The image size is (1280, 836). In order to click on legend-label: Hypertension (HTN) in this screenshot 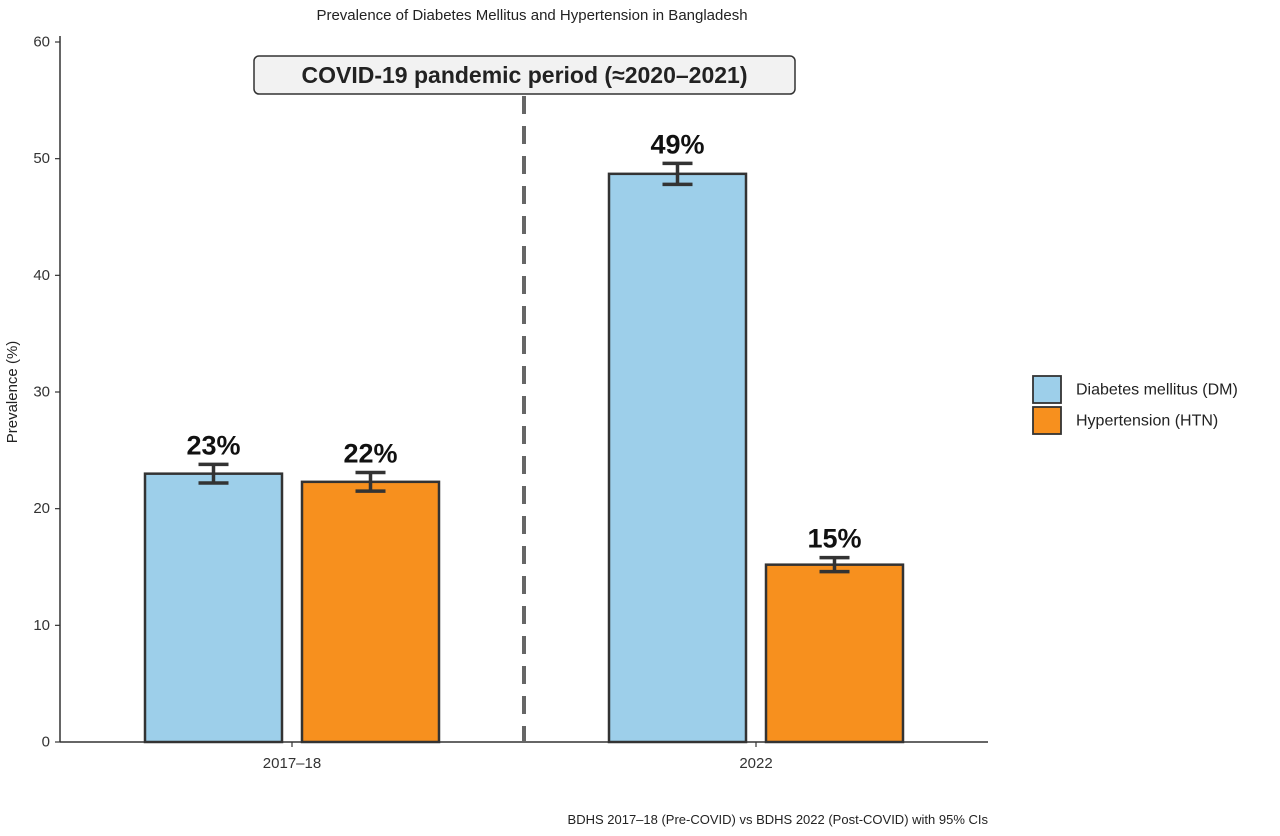, I will do `click(1147, 421)`.